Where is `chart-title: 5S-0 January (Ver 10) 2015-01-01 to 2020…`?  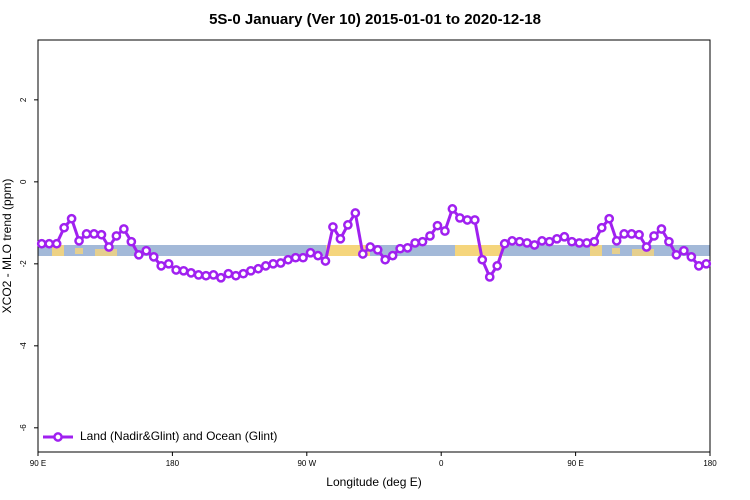
chart-title: 5S-0 January (Ver 10) 2015-01-01 to 2020… is located at coordinates (375, 19).